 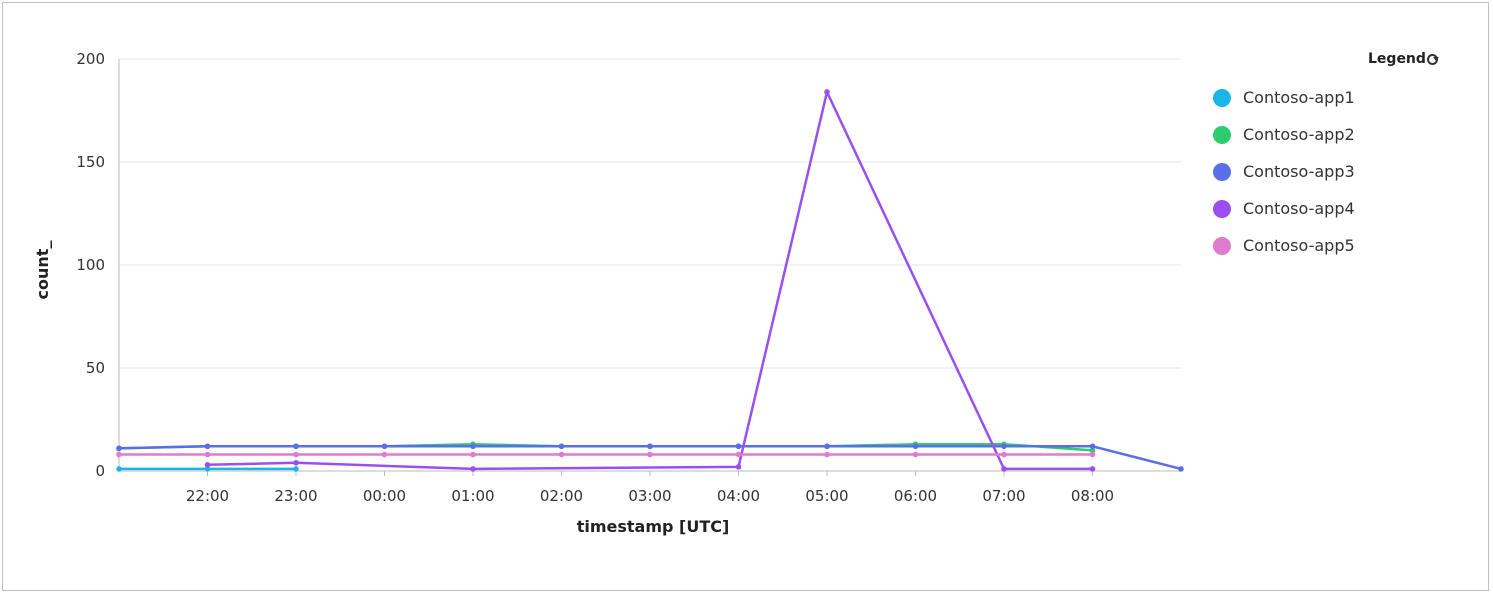 I want to click on legend-item-contoso-app3: Contoso-app3, so click(x=1281, y=171).